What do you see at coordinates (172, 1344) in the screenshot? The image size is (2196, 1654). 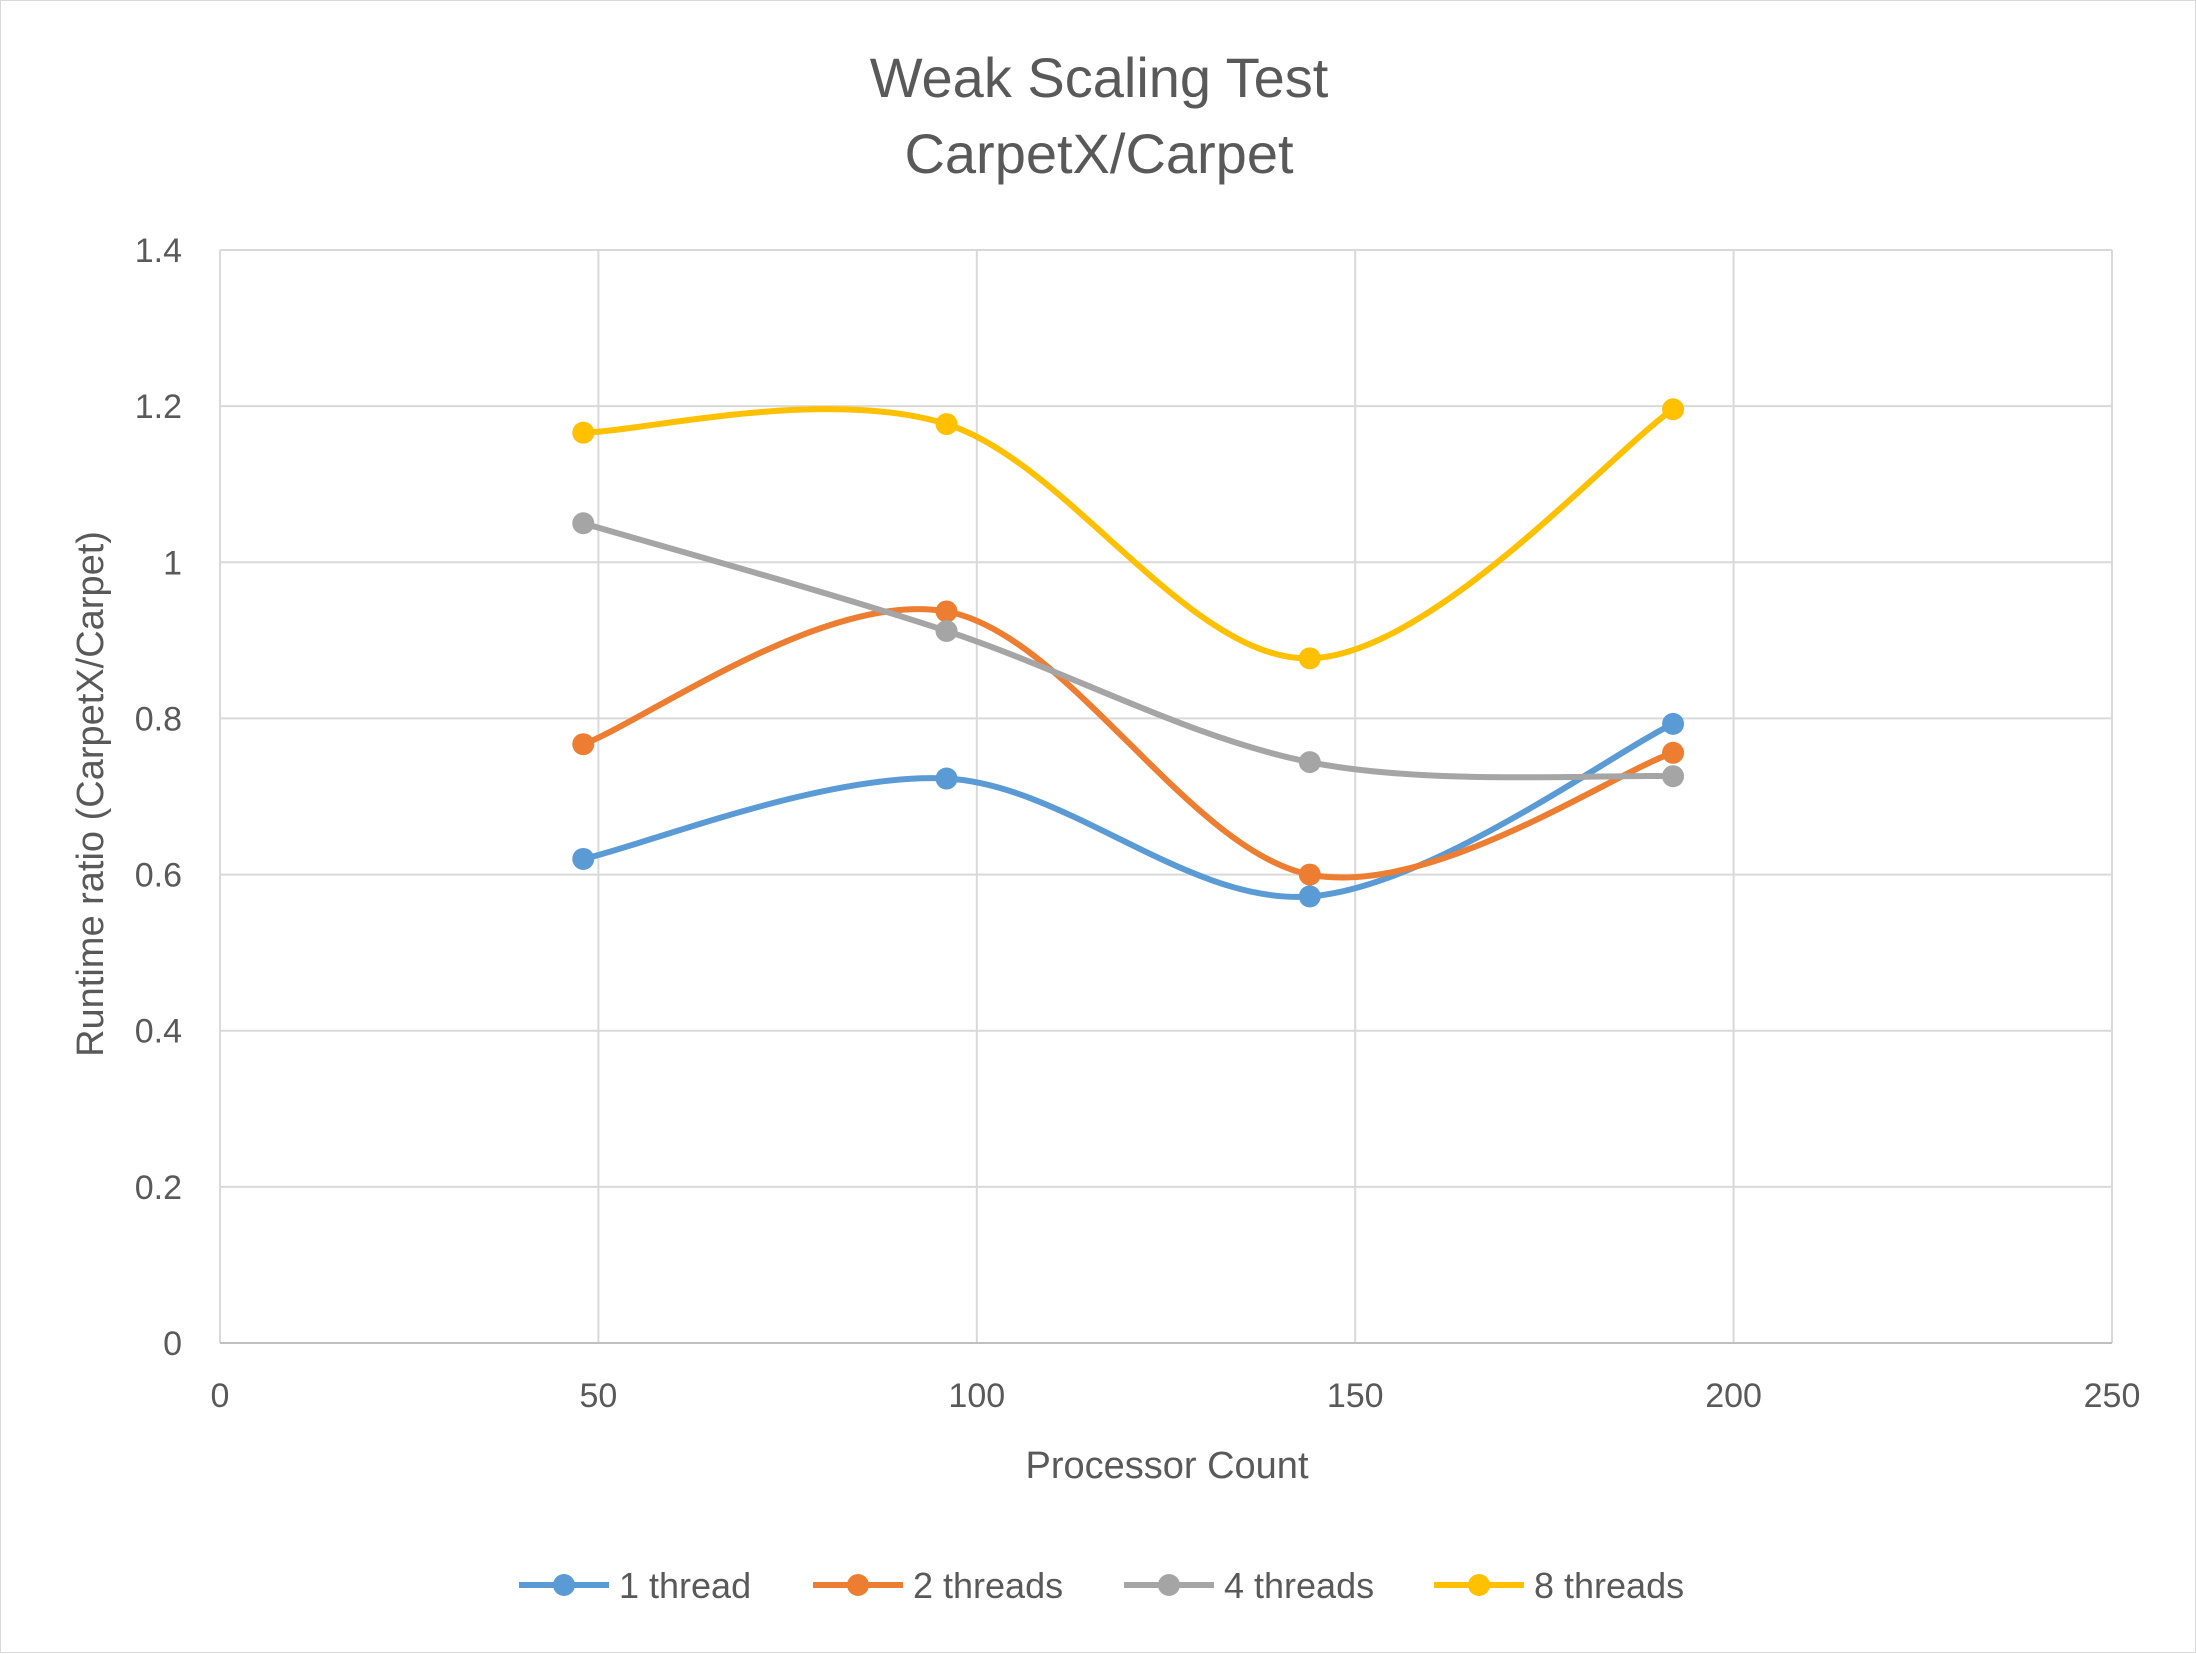 I see `y-tick-label: 0` at bounding box center [172, 1344].